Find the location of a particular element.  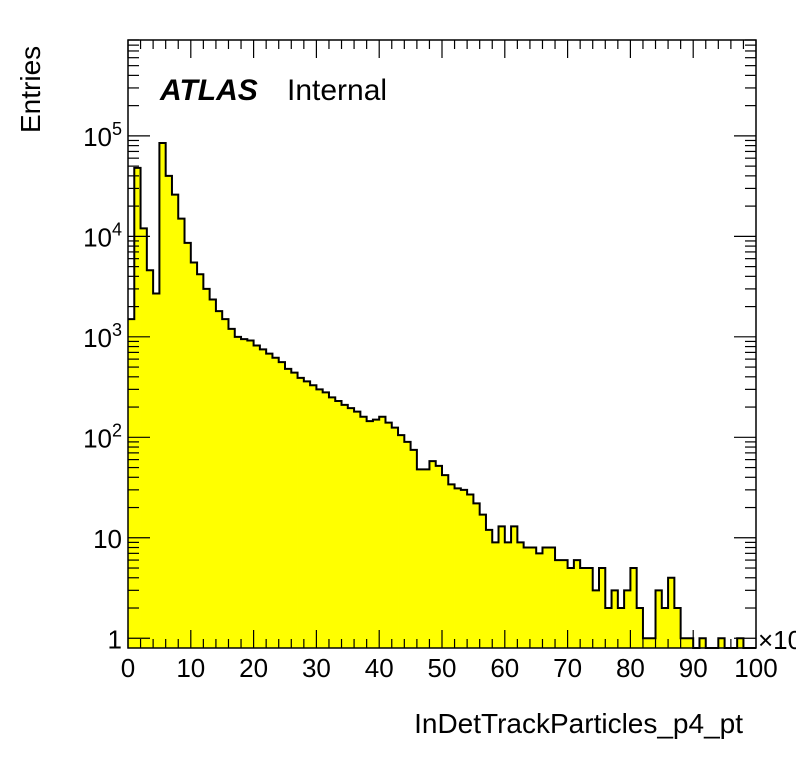

y-tick-label: 1 is located at coordinates (115, 639).